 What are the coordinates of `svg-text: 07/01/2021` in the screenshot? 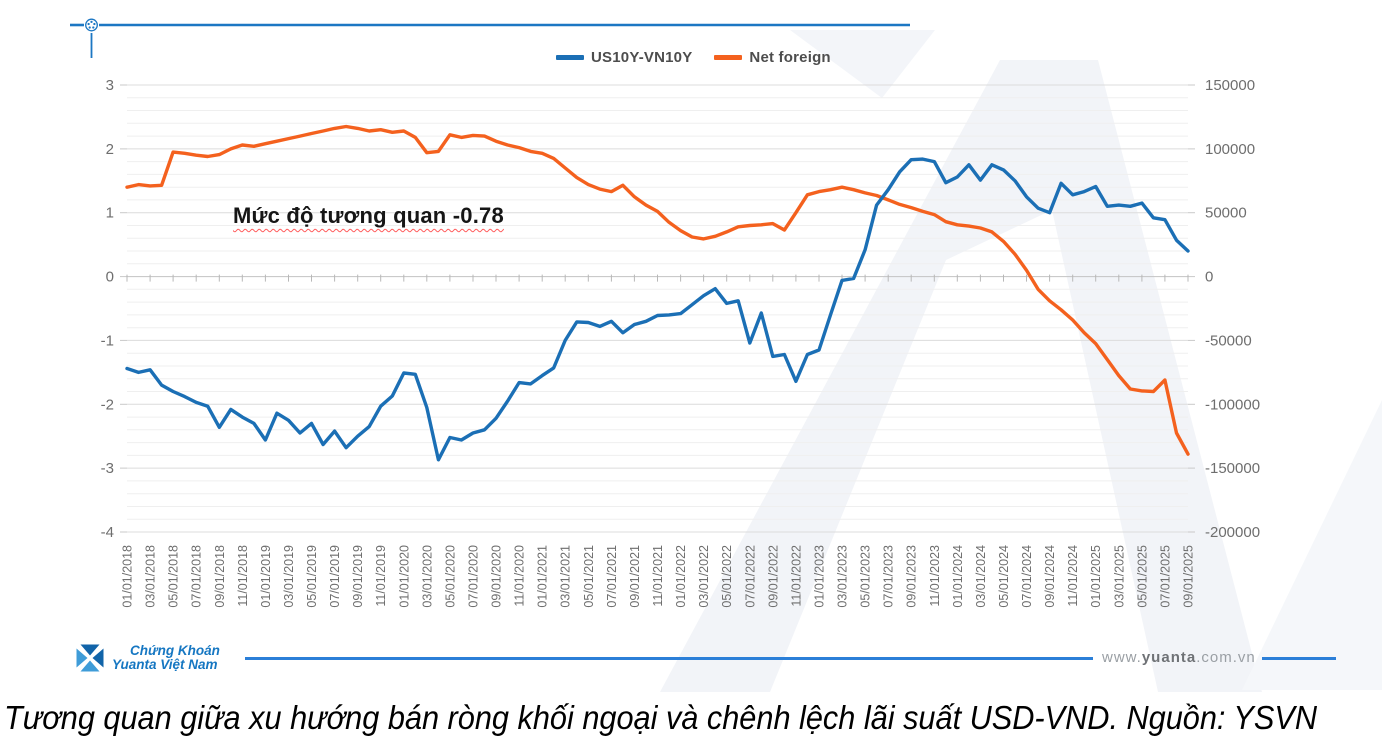 It's located at (612, 576).